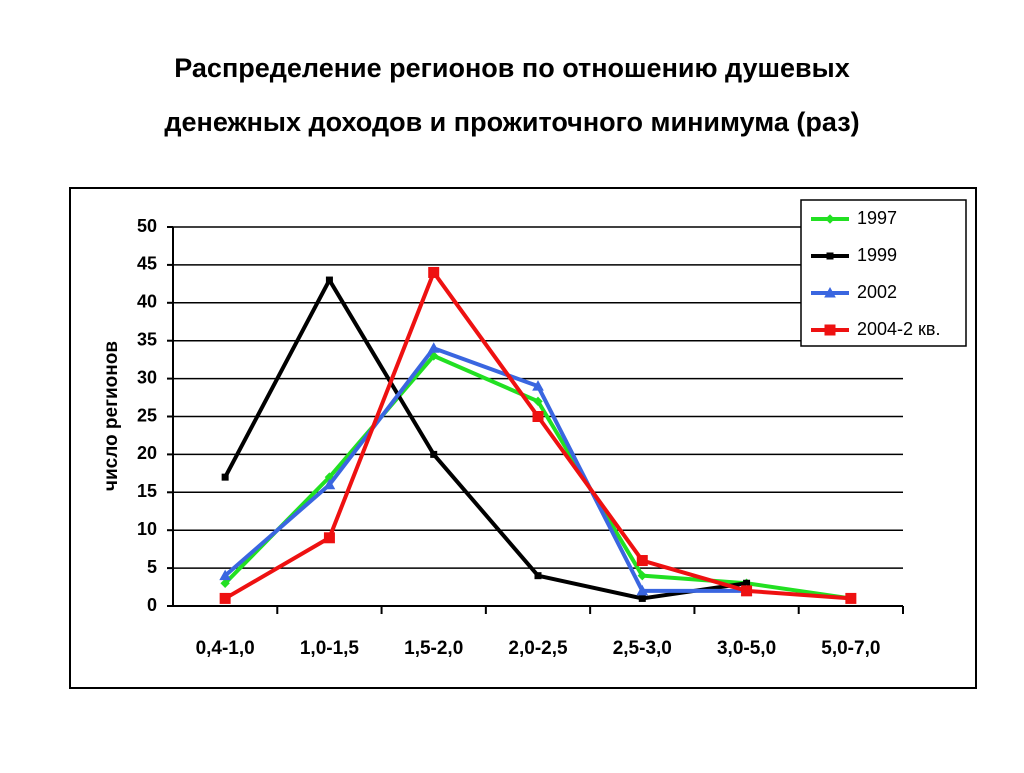  What do you see at coordinates (152, 605) in the screenshot?
I see `y-tick-label: 0` at bounding box center [152, 605].